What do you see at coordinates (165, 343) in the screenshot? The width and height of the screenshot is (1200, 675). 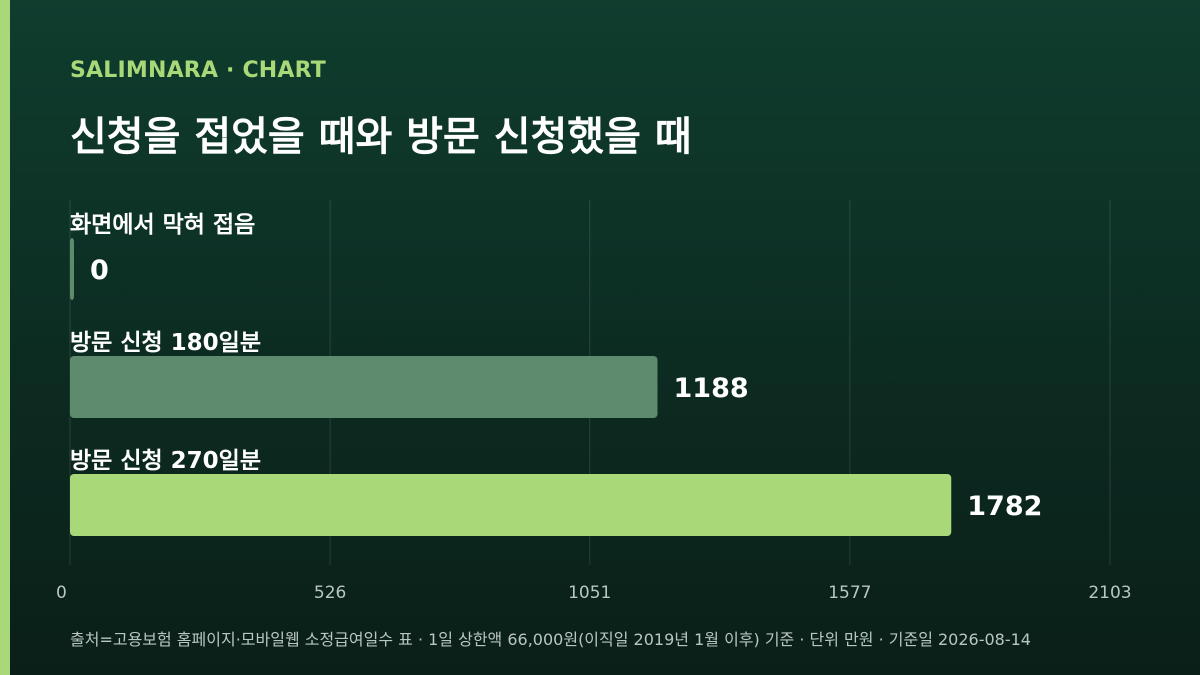 I see `category-label: 방문 신청 180일분` at bounding box center [165, 343].